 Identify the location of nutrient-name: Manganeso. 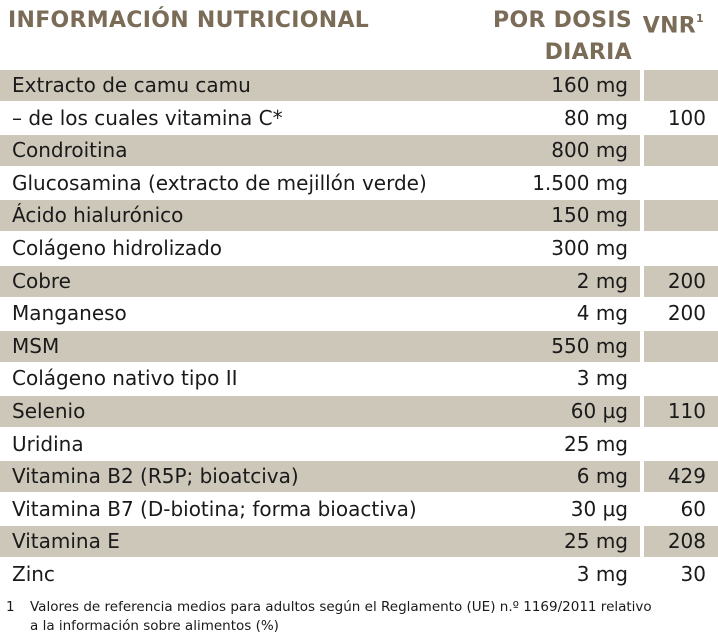
(69, 313).